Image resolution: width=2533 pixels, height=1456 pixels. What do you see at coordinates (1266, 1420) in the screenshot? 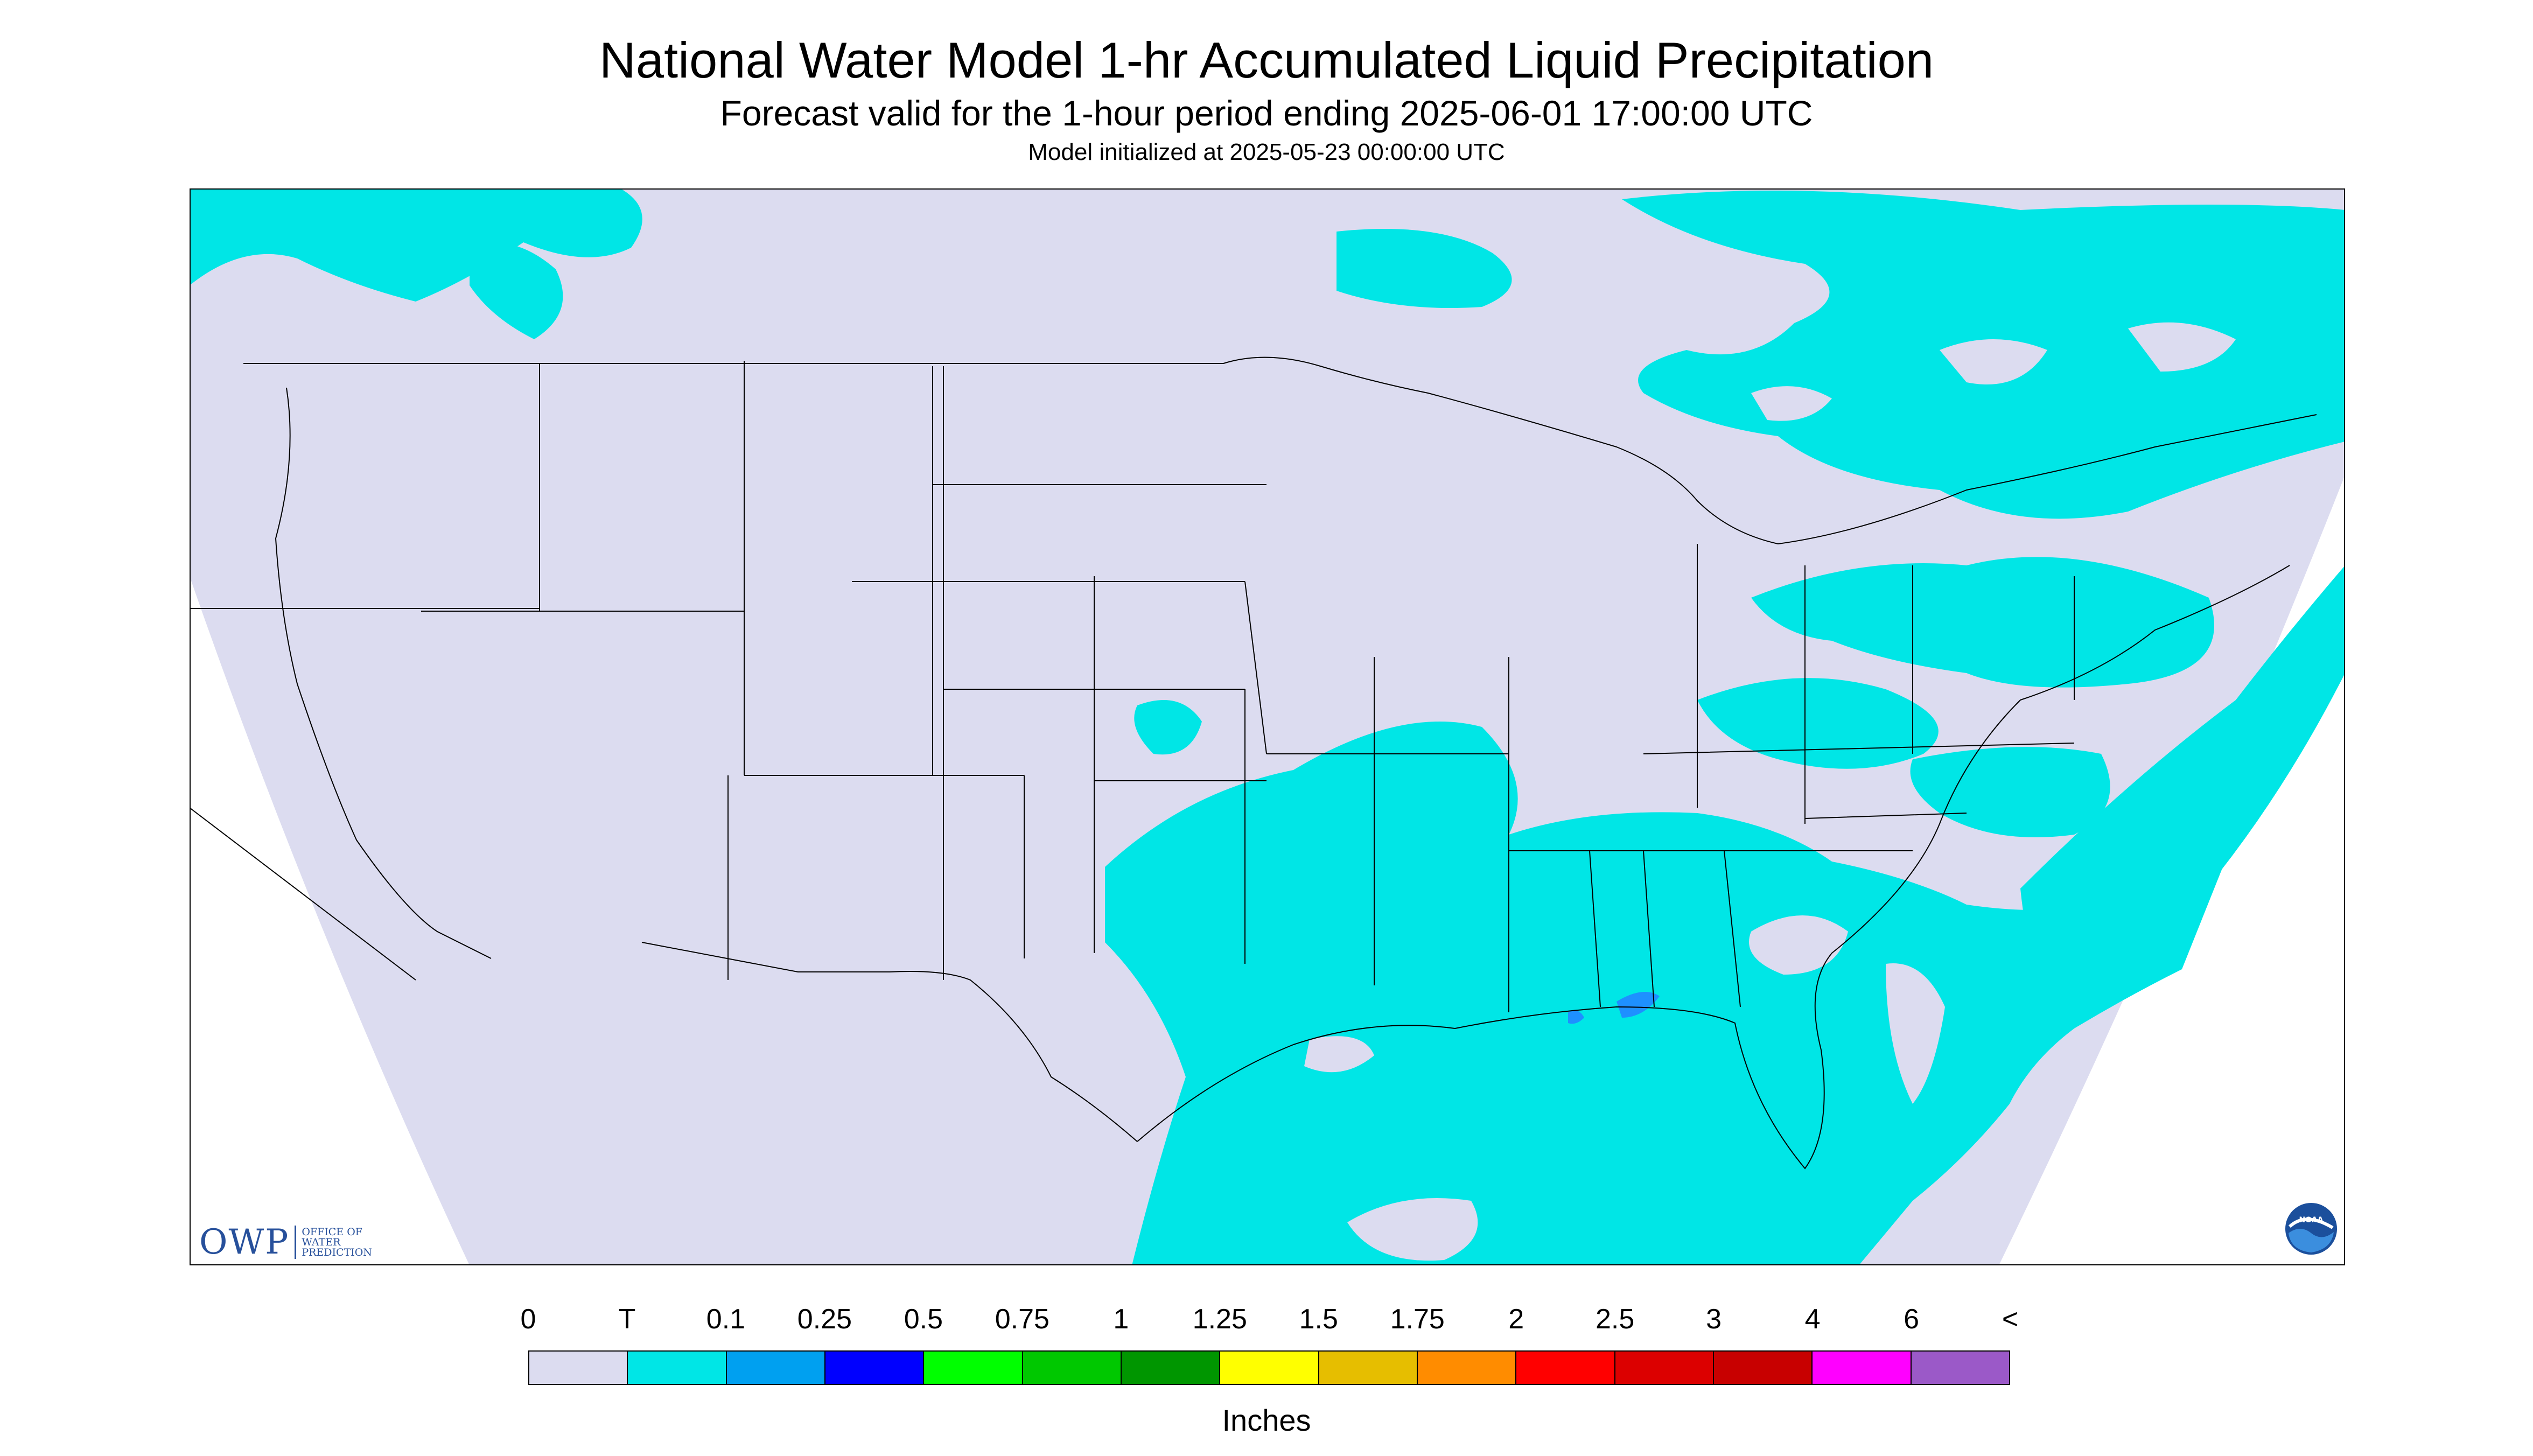
I see `legend-units: Inches` at bounding box center [1266, 1420].